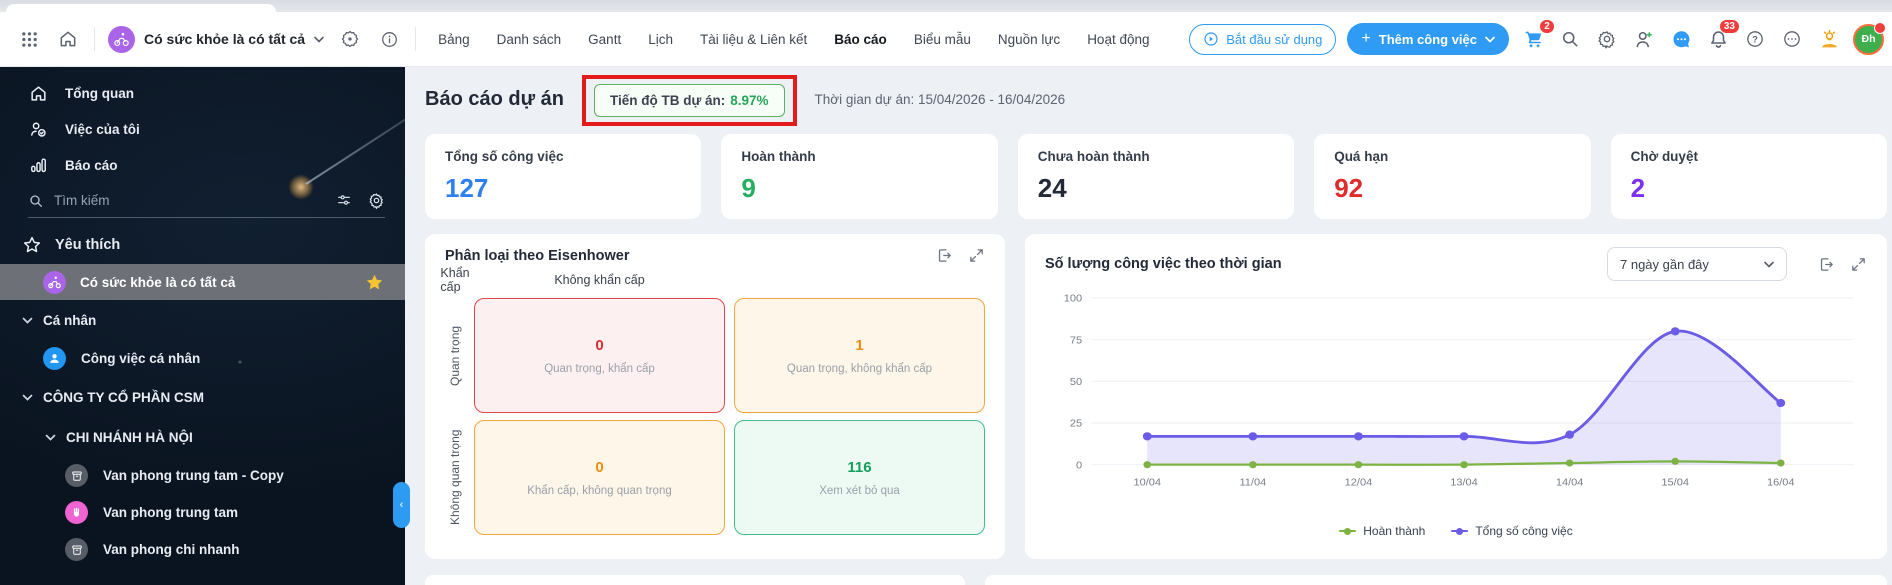  I want to click on avg-progress-value: 8.97%, so click(749, 100).